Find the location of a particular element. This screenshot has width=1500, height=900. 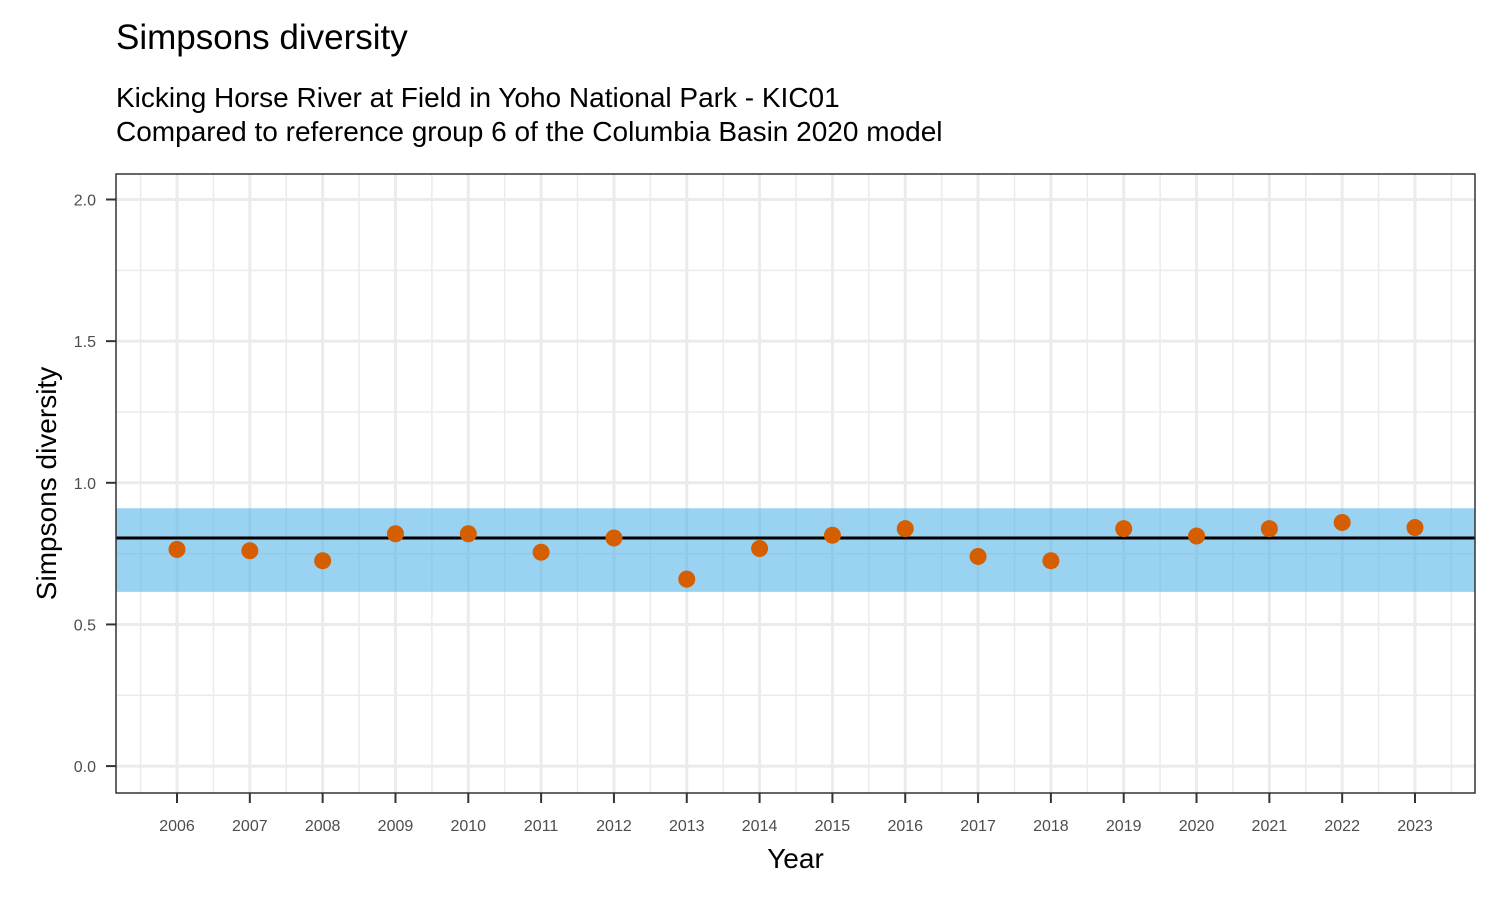

x-axis-title: Year is located at coordinates (795, 858).